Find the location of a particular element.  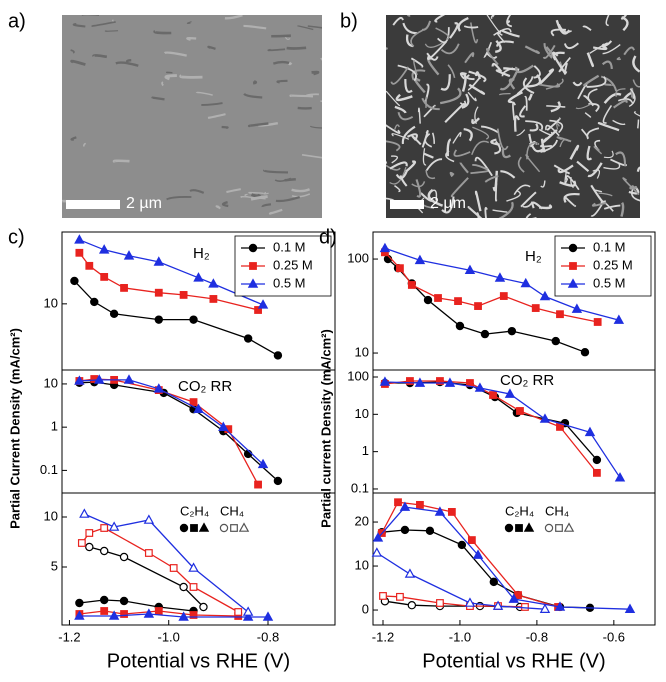

y-tick-label: 0.1 is located at coordinates (360, 487).